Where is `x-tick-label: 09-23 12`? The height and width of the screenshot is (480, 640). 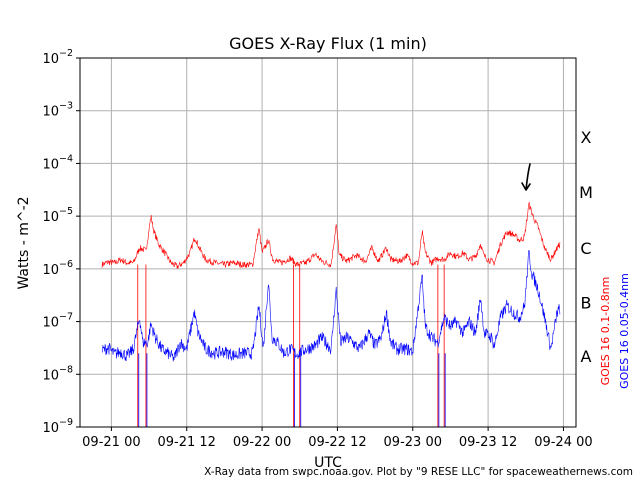
x-tick-label: 09-23 12 is located at coordinates (488, 442).